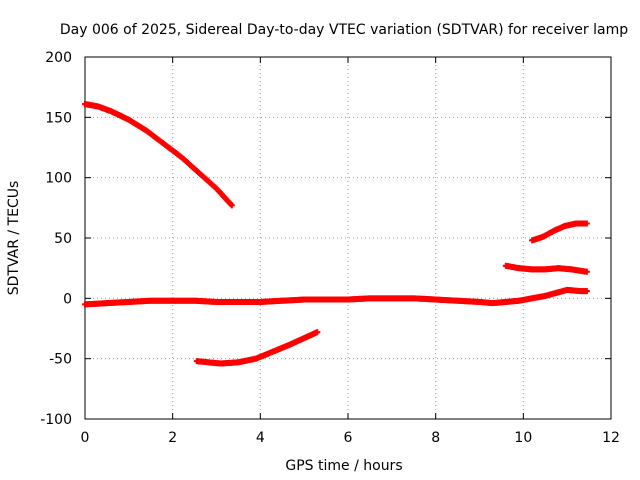 The height and width of the screenshot is (480, 640). Describe the element at coordinates (60, 360) in the screenshot. I see `y-tick-label: -50` at that location.